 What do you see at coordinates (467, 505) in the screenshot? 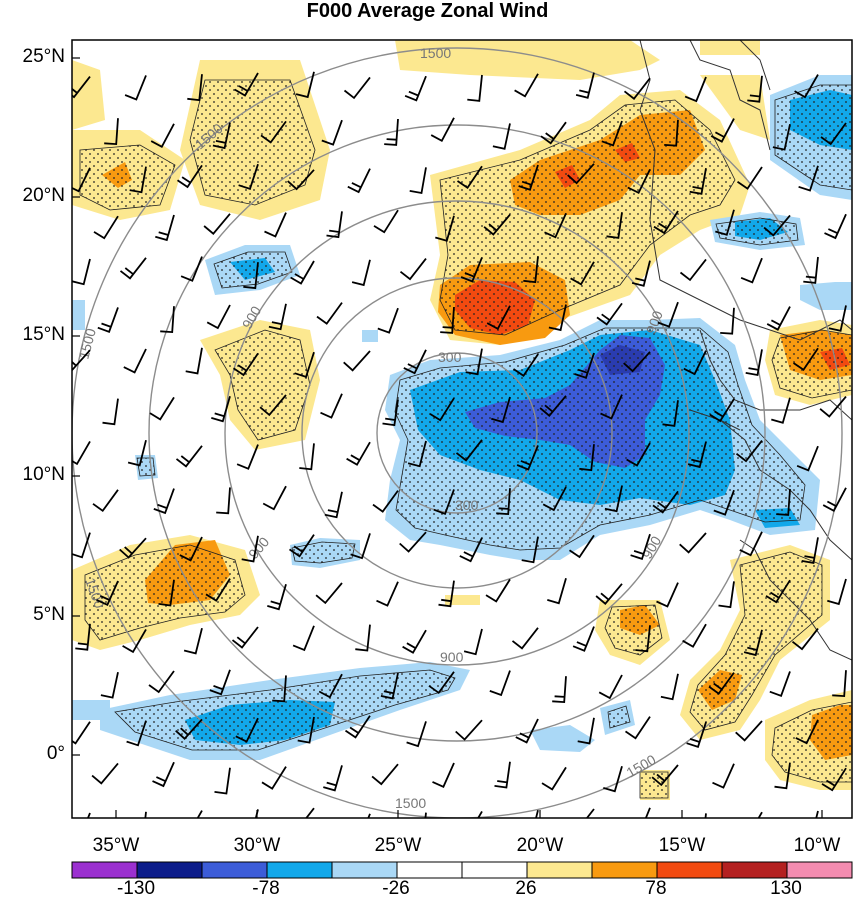
I see `ring-label-300-bottom: 300` at bounding box center [467, 505].